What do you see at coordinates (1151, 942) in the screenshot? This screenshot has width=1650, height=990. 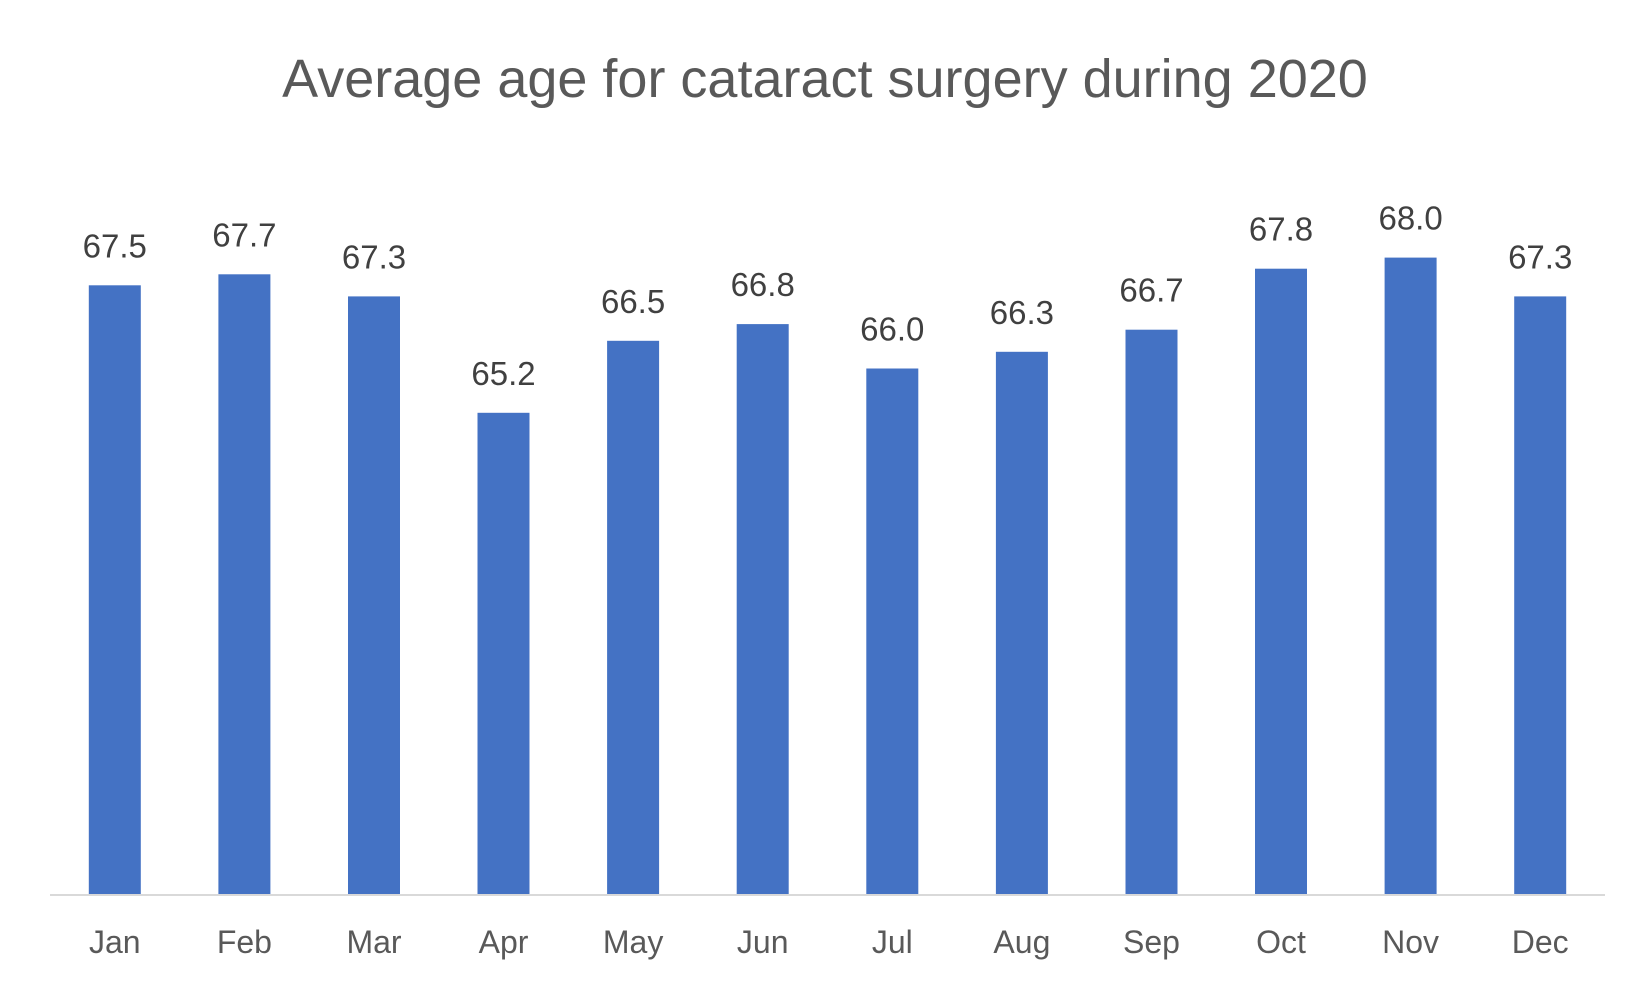 I see `x-tick-label-sep: Sep` at bounding box center [1151, 942].